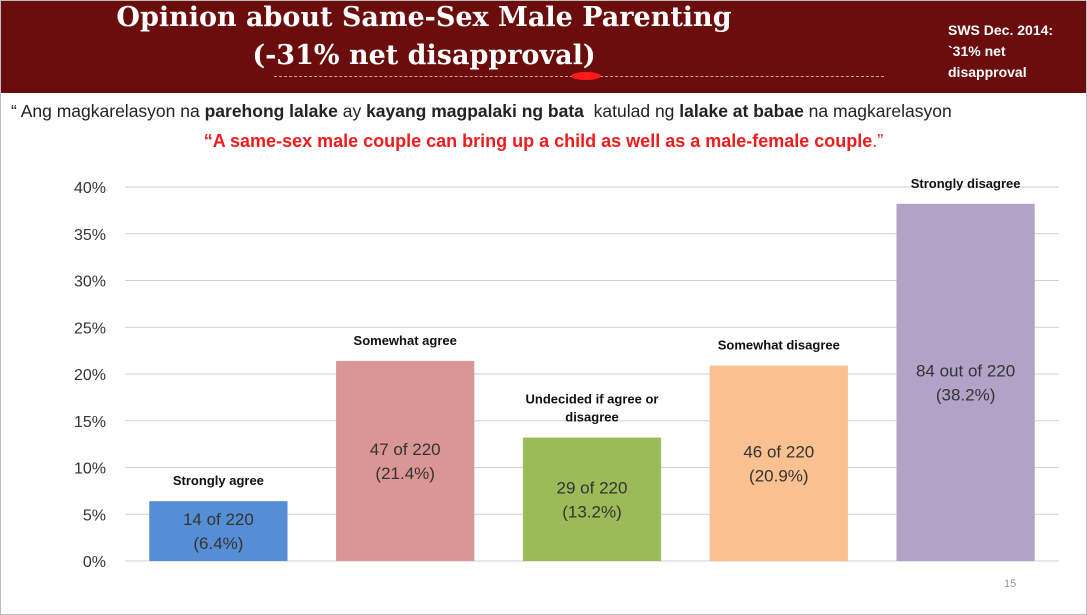  I want to click on category-label: disagree, so click(591, 417).